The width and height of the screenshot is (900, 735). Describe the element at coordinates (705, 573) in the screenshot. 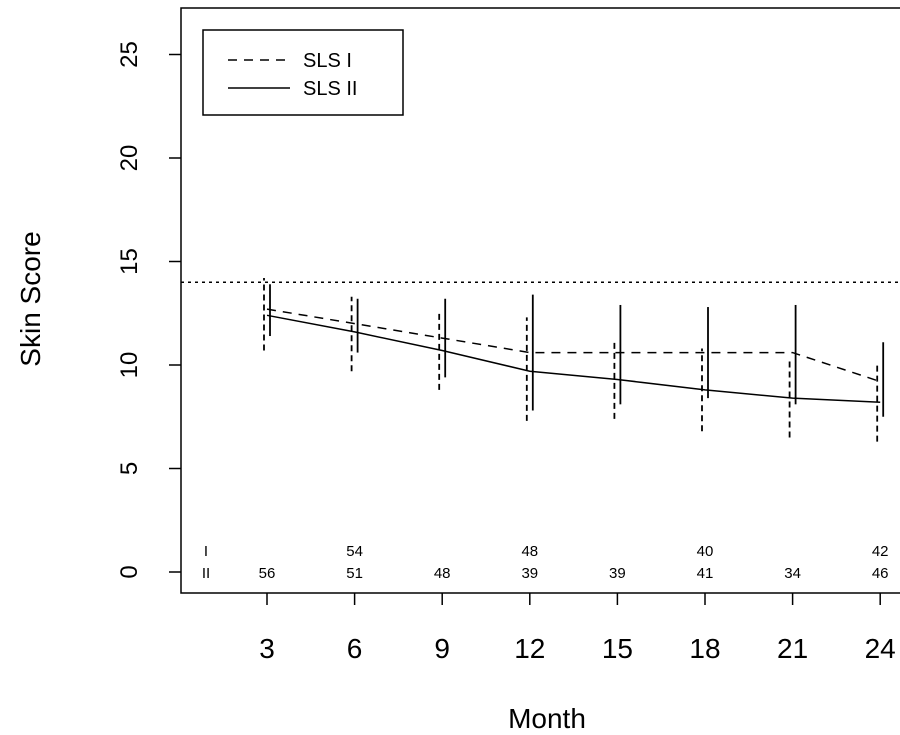

I see `count-sls-ii: 41` at that location.